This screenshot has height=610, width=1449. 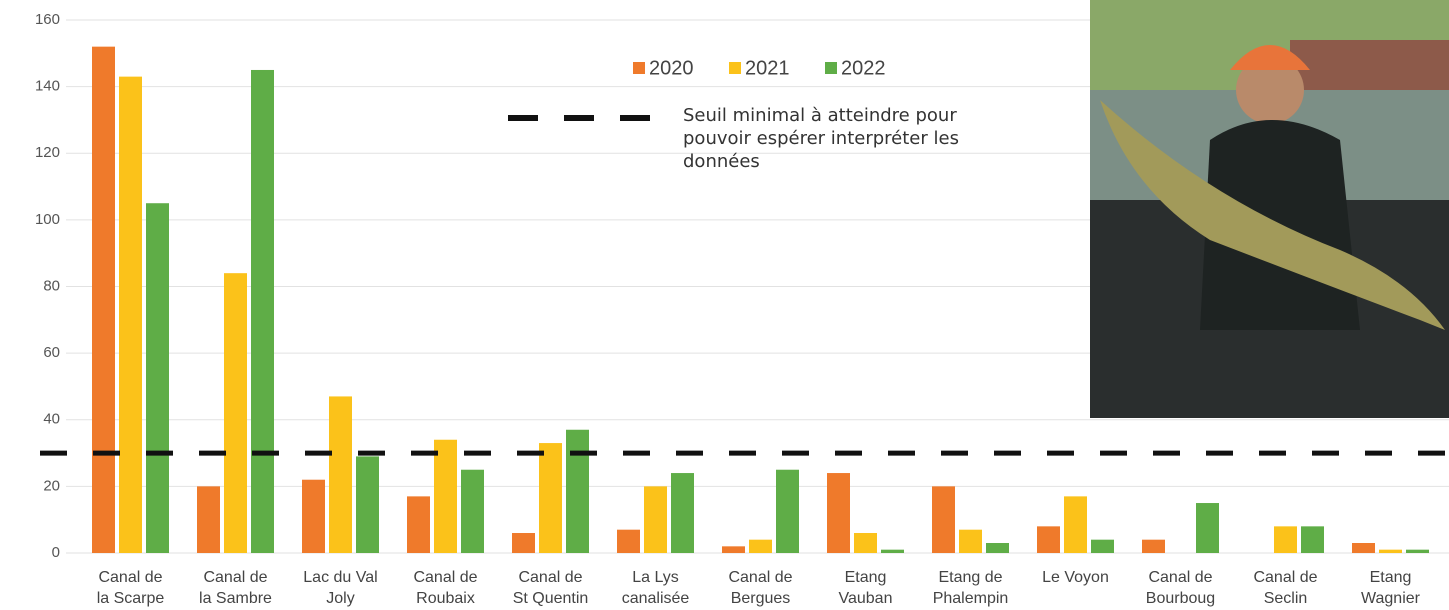 I want to click on y-tick-label: 80, so click(x=51, y=285).